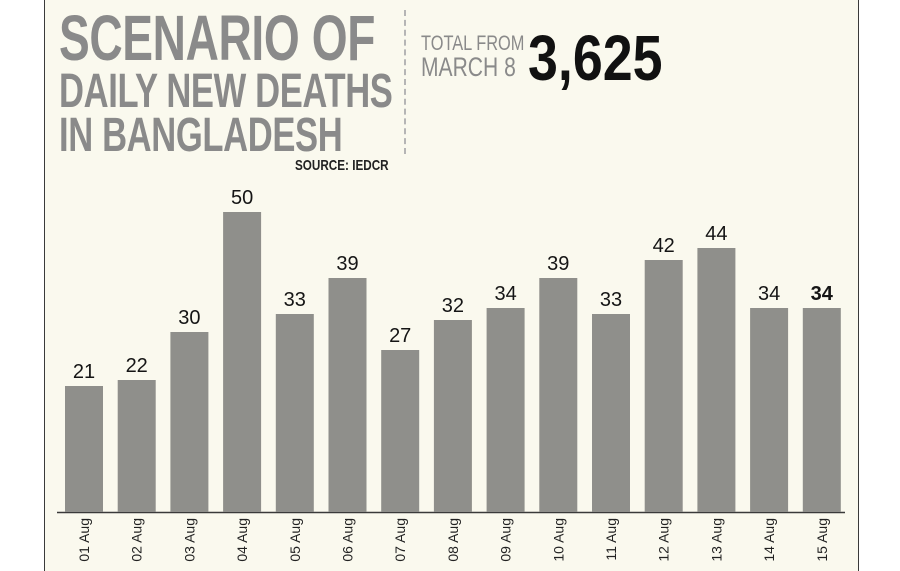 The image size is (900, 571). I want to click on bar-01-aug, so click(84, 449).